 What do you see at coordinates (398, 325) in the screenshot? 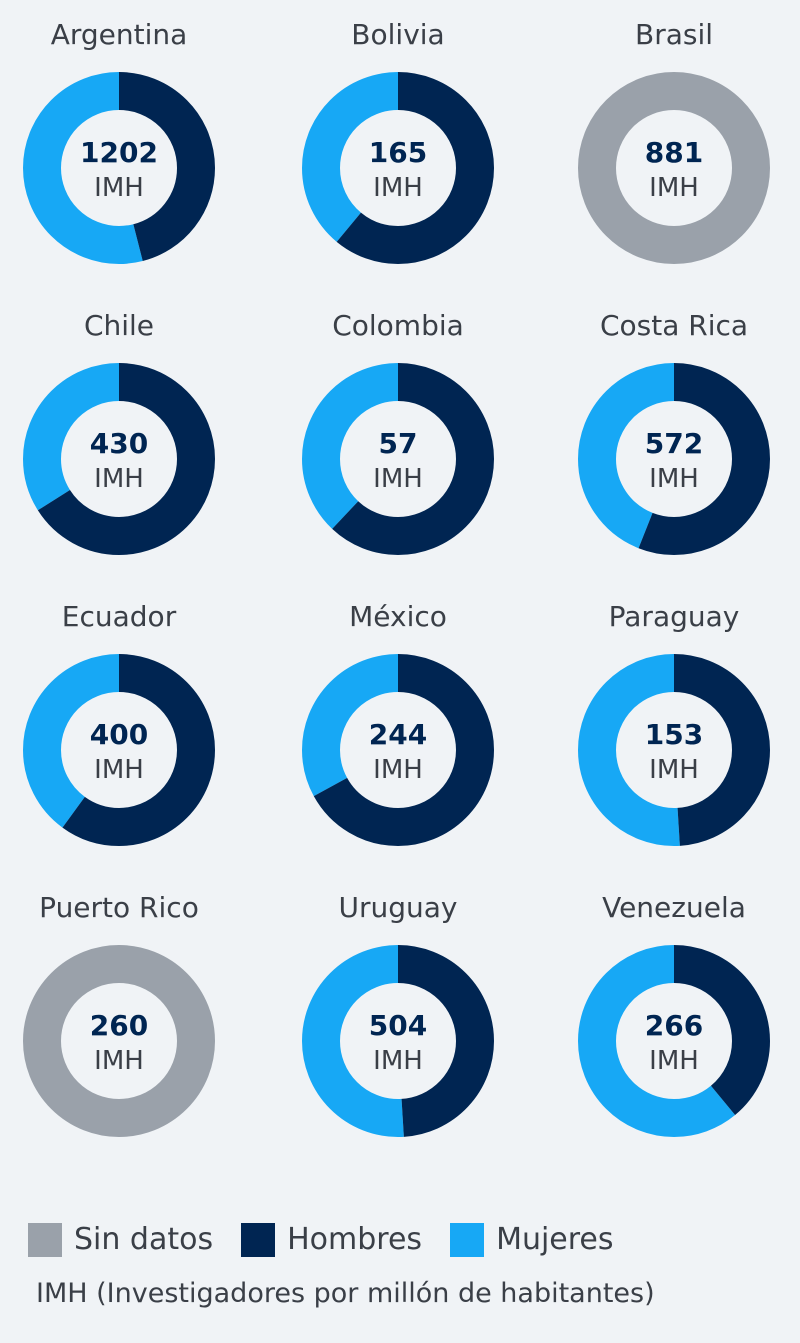
I see `country-label-colombia: Colombia` at bounding box center [398, 325].